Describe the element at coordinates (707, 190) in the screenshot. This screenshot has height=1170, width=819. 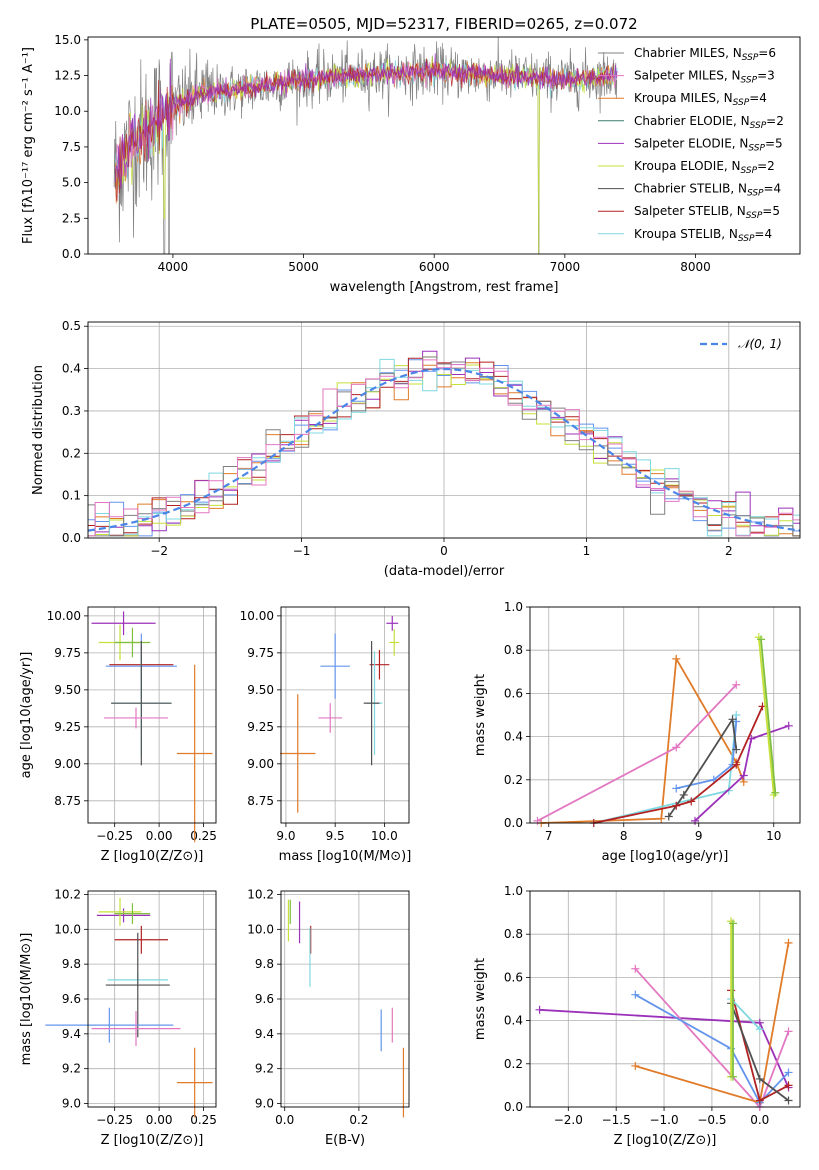
I see `legend-label: Chabrier STELIB, NSSP=4` at that location.